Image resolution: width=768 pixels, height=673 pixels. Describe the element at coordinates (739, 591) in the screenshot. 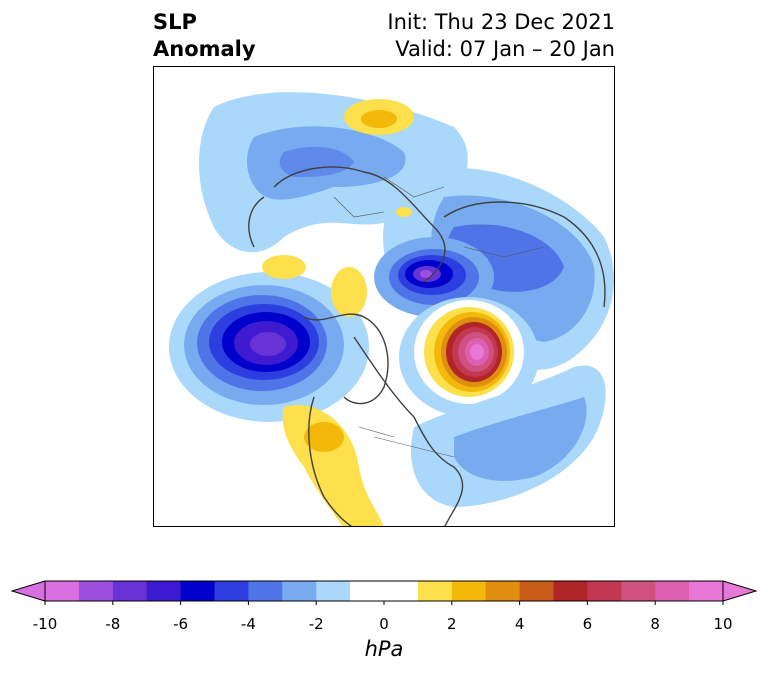

I see `colorbar-max-extend` at that location.